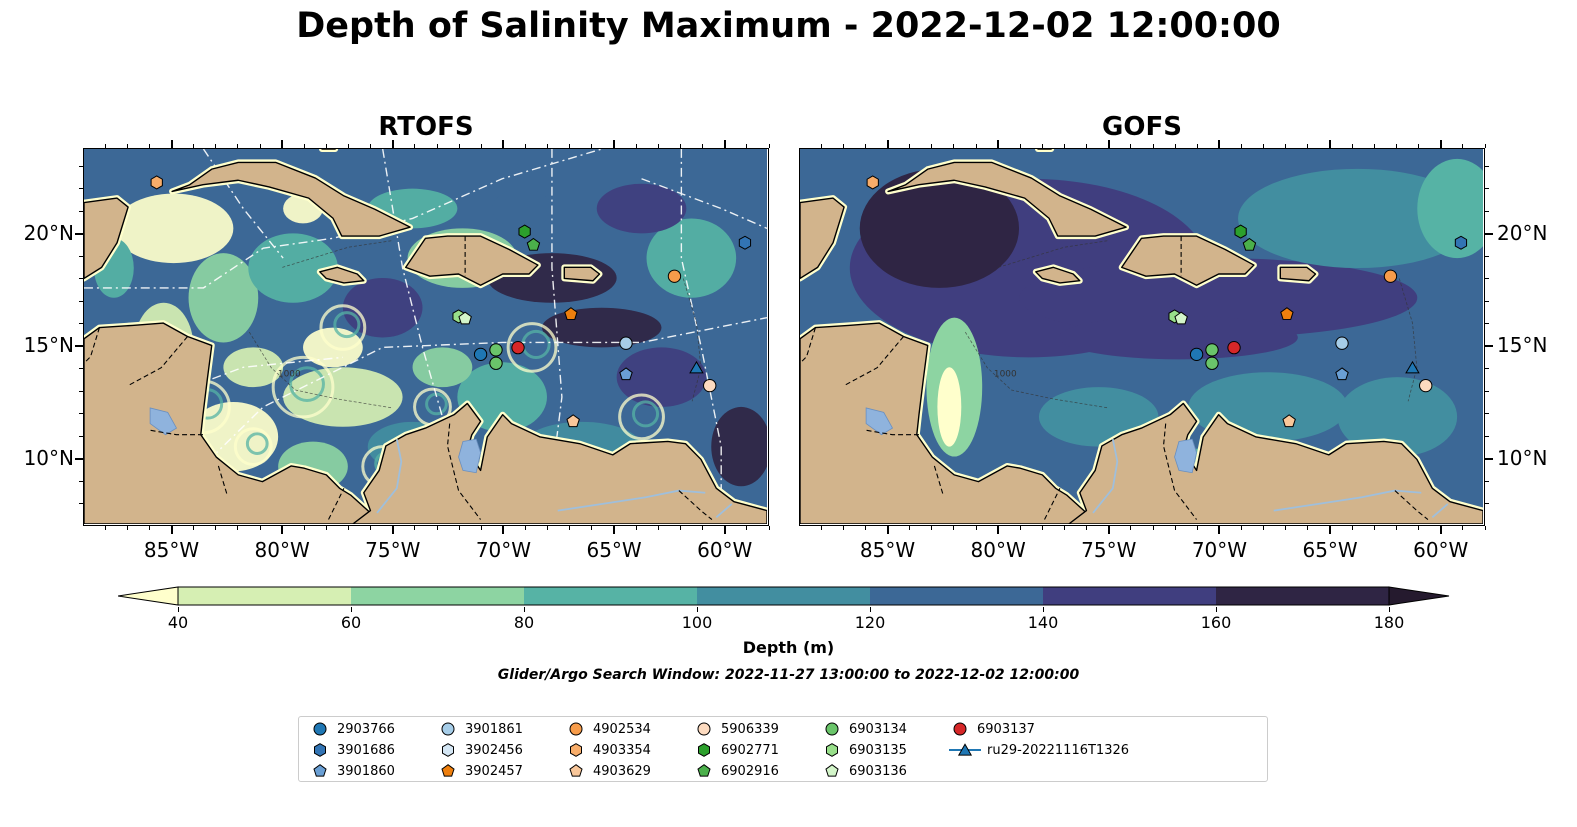 The image size is (1577, 827). What do you see at coordinates (480, 729) in the screenshot?
I see `legend-entry: 3901861` at bounding box center [480, 729].